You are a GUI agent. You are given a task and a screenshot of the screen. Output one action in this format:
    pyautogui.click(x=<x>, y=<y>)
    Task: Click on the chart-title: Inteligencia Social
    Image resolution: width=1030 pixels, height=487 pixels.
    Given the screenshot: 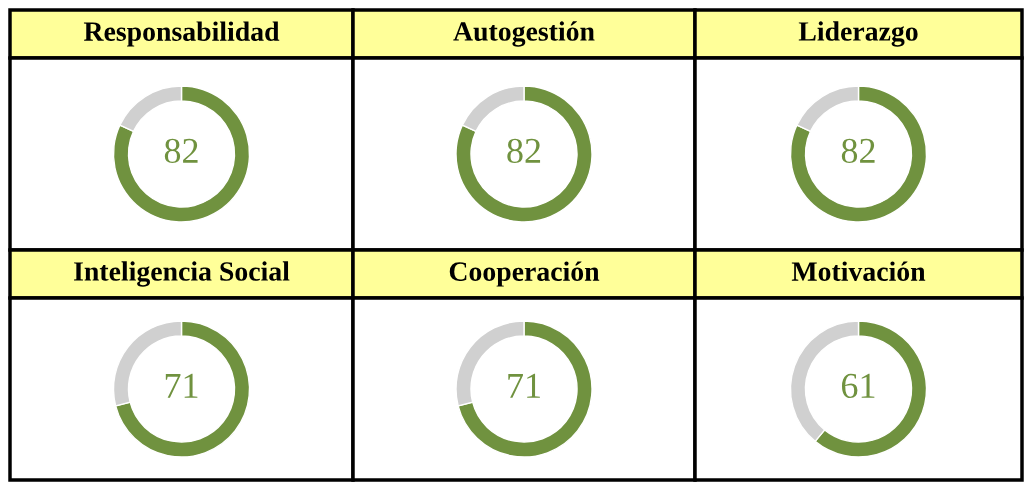 What is the action you would take?
    pyautogui.click(x=182, y=274)
    